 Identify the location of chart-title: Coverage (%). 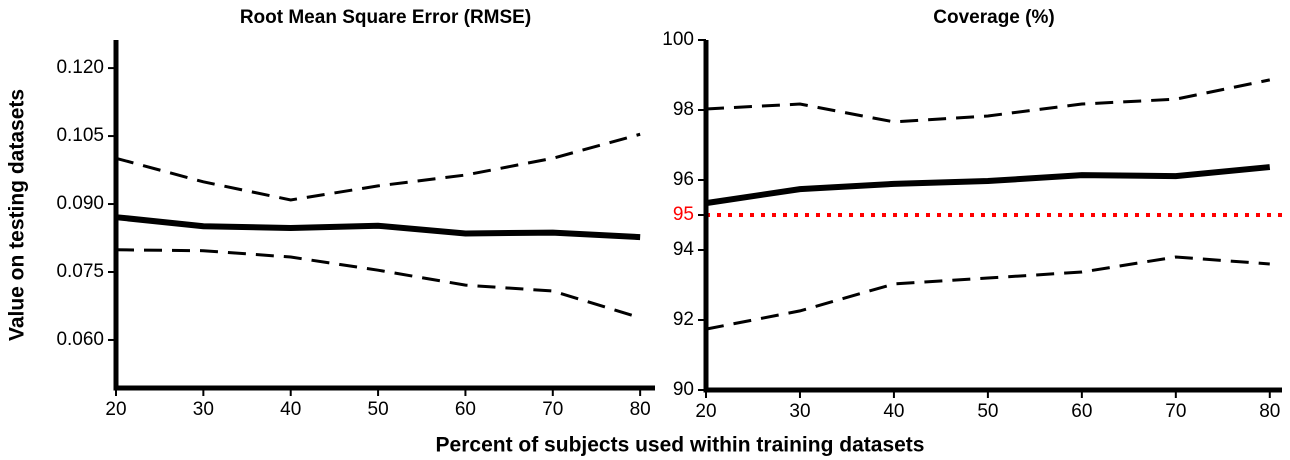
(993, 17).